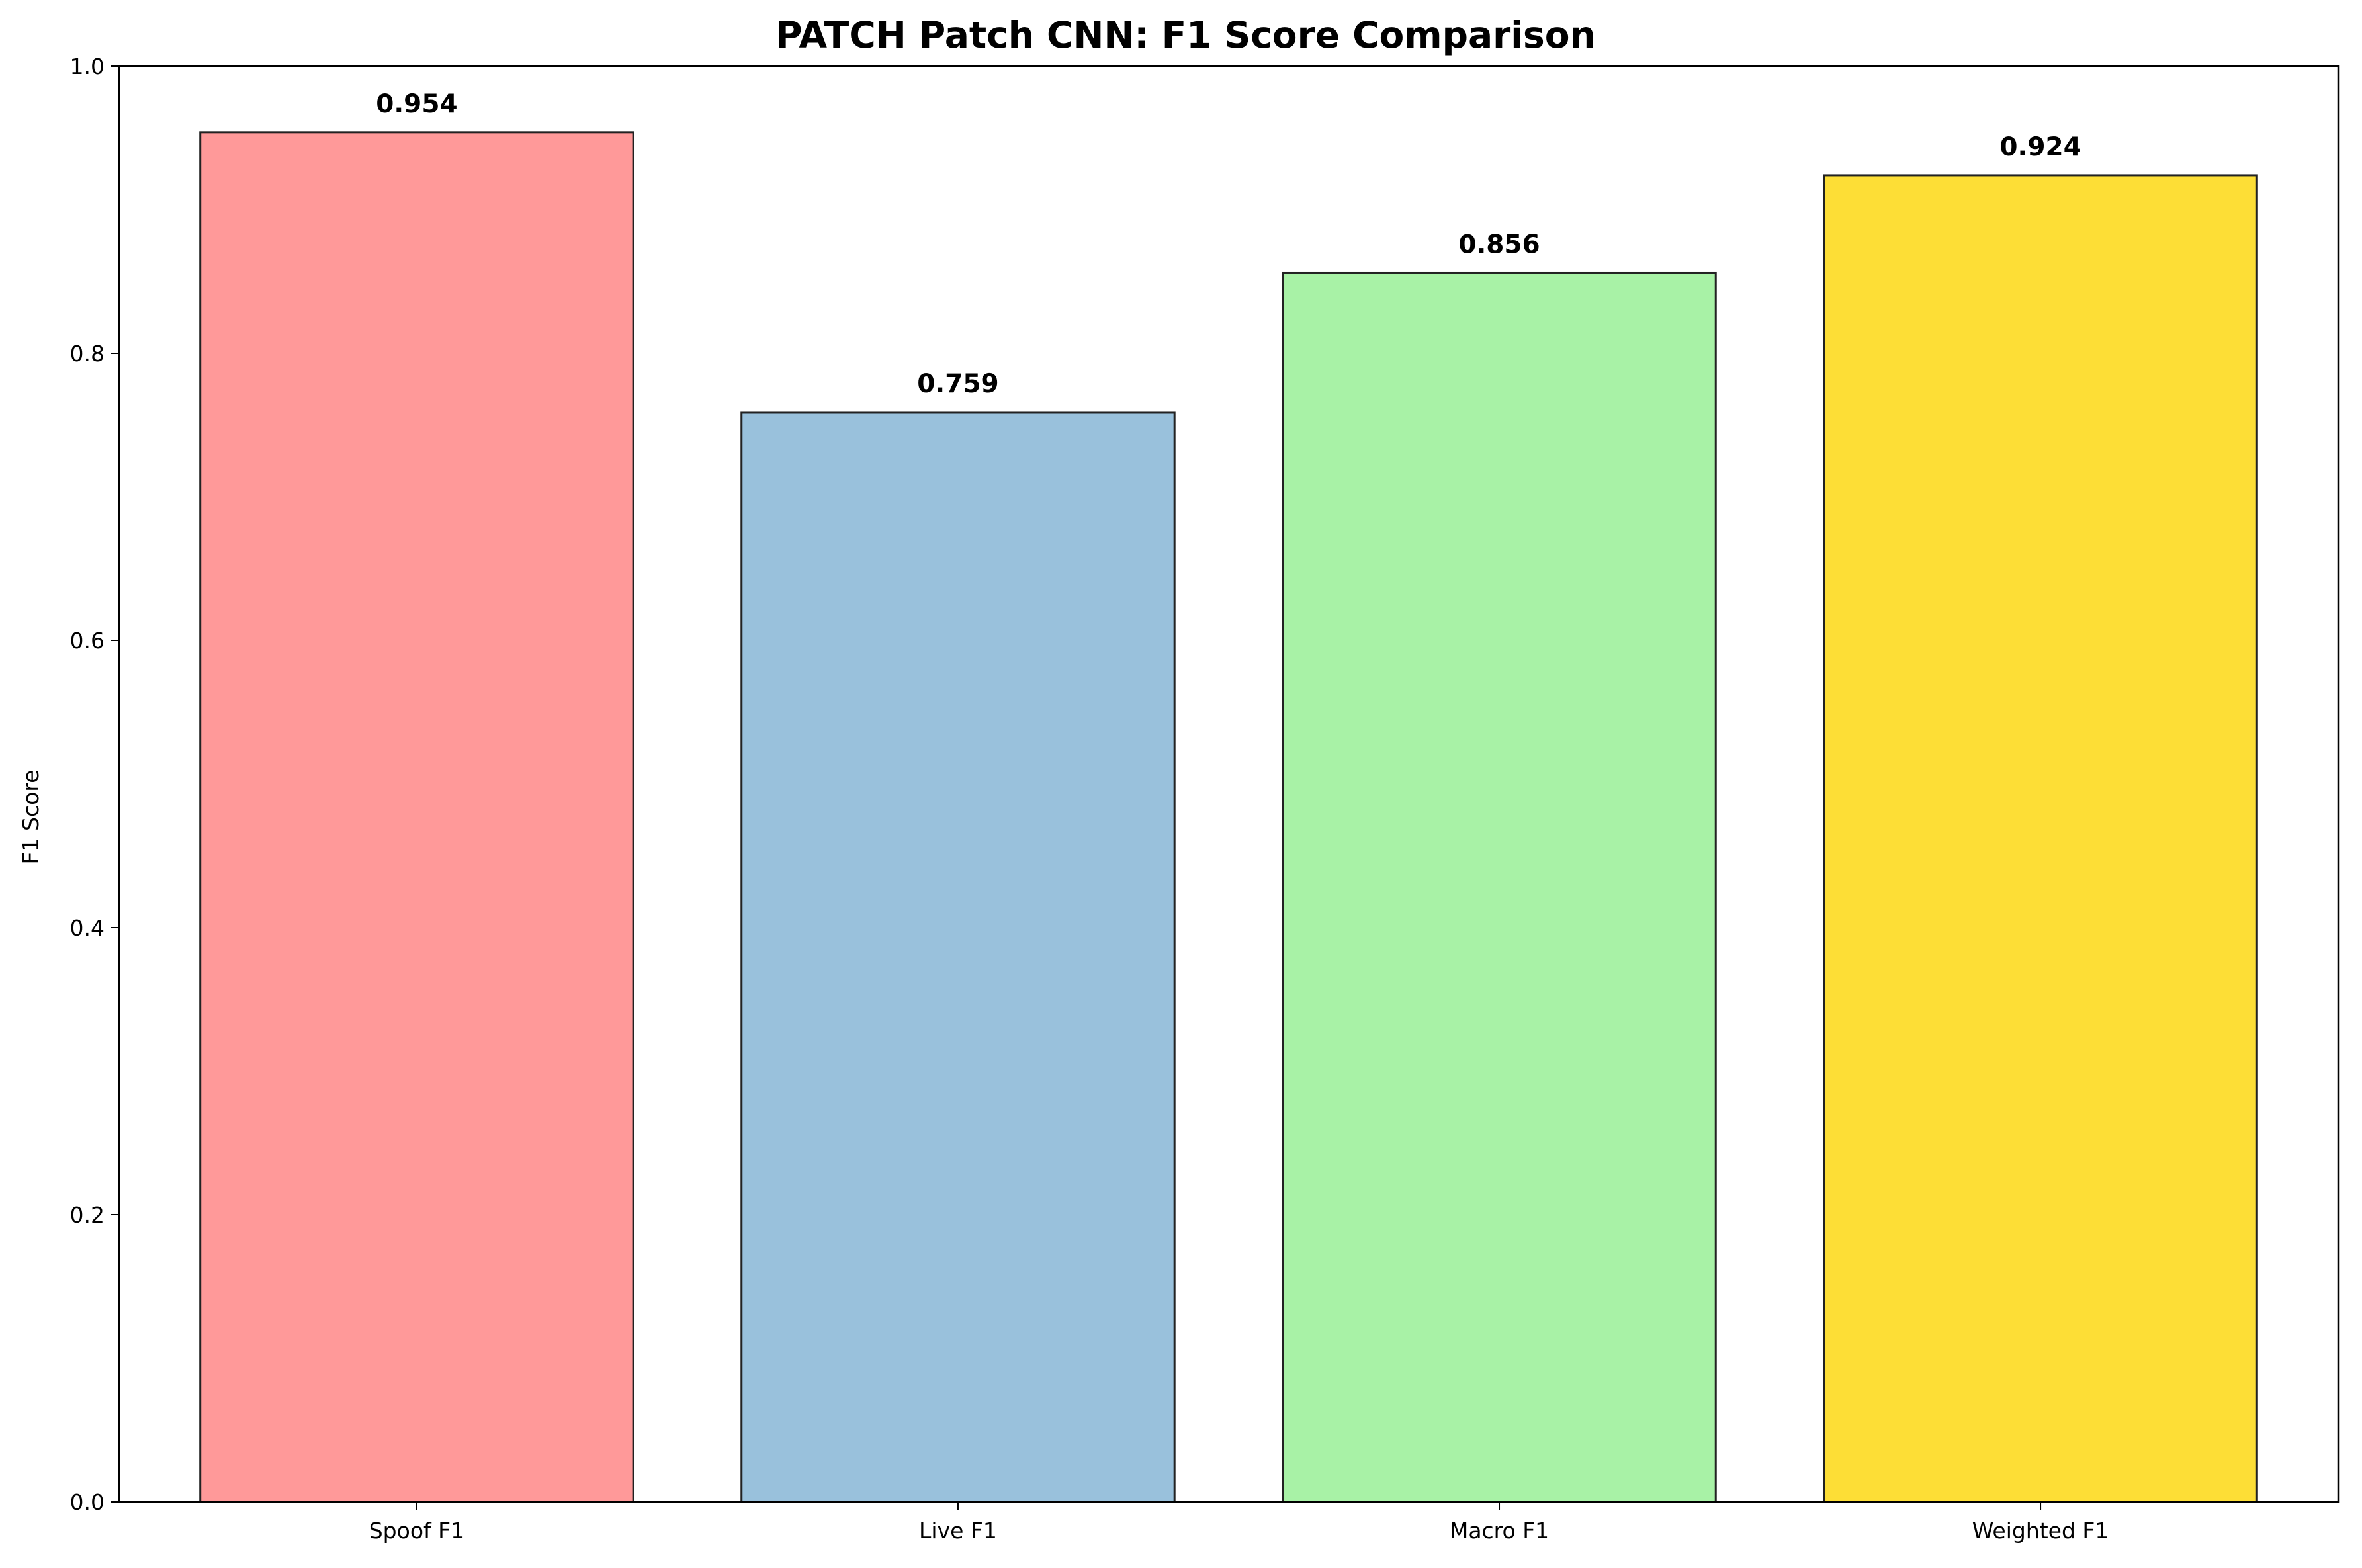  I want to click on y-tick-label: 0.8, so click(87, 354).